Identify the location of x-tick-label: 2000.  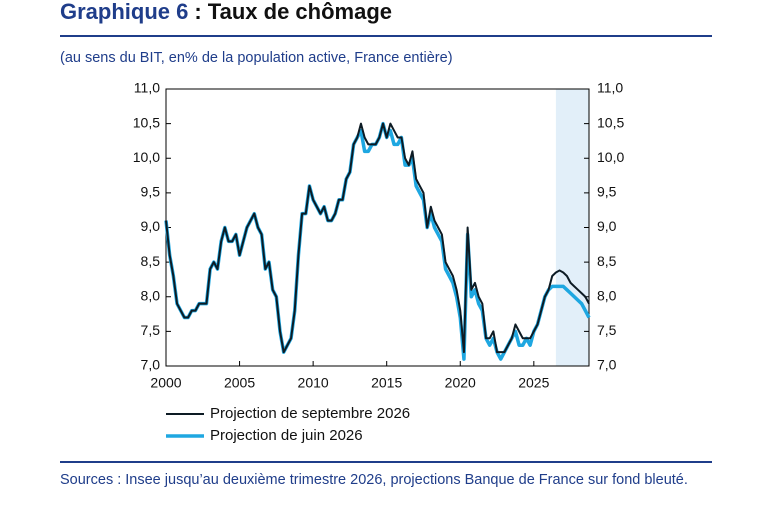
(165, 383).